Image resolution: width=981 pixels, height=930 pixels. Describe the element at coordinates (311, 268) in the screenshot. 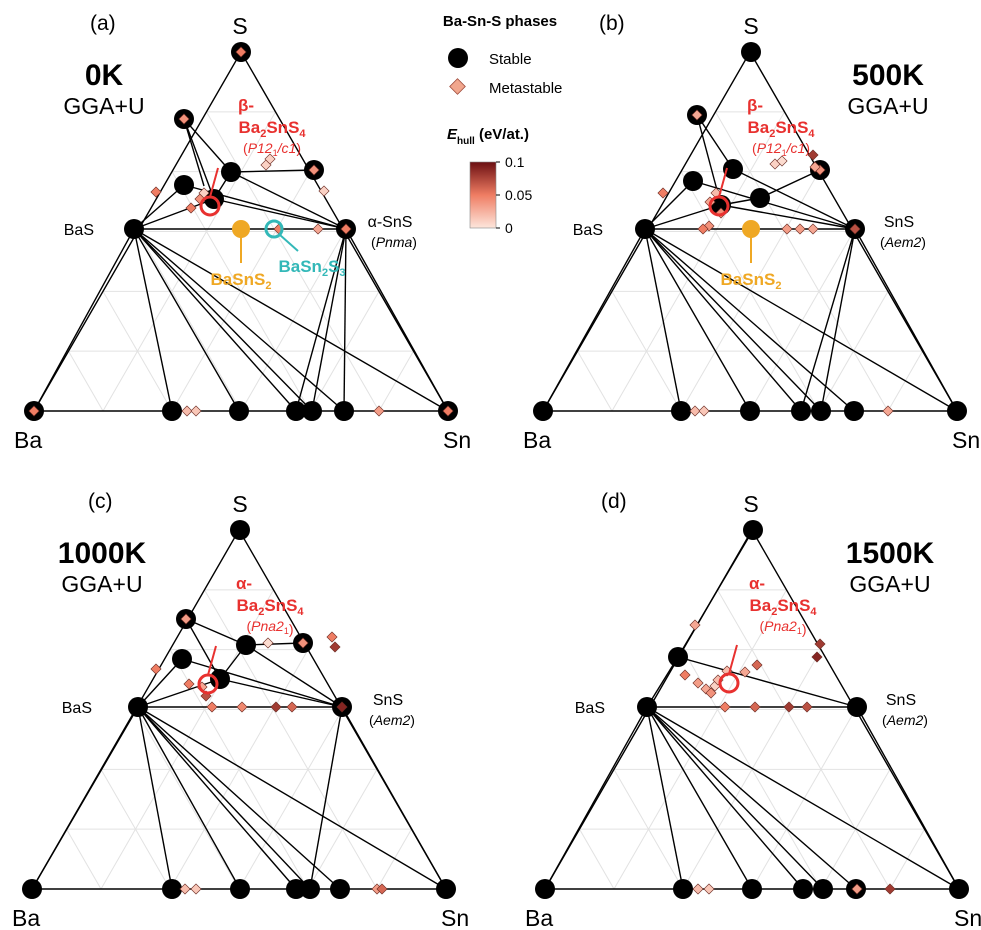

I see `basn2s3-label: BaSn2S3` at that location.